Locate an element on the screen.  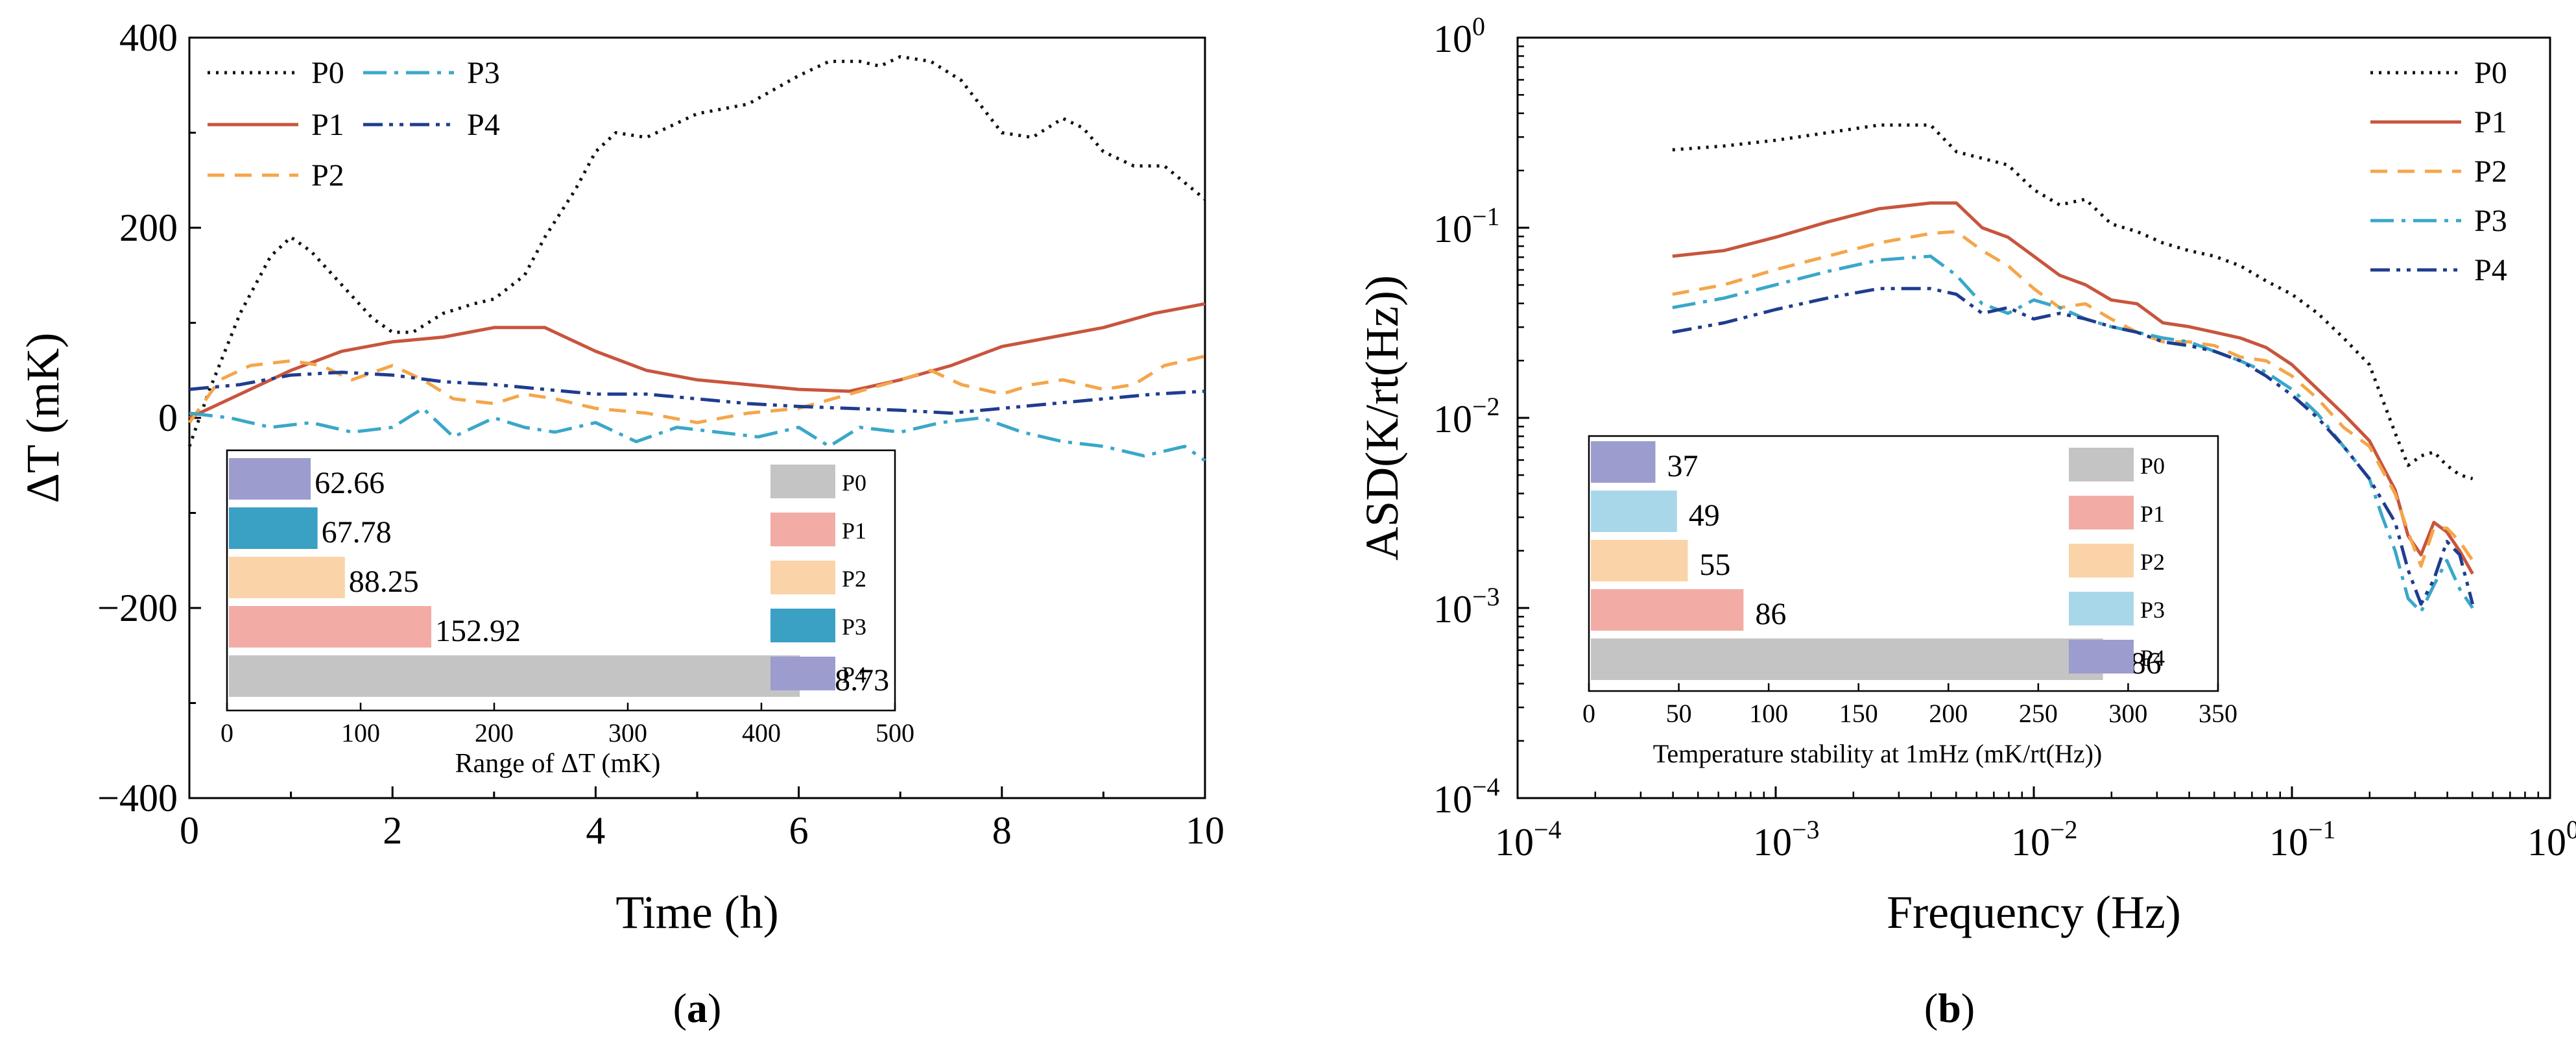
x-tick-label: 6 is located at coordinates (799, 830).